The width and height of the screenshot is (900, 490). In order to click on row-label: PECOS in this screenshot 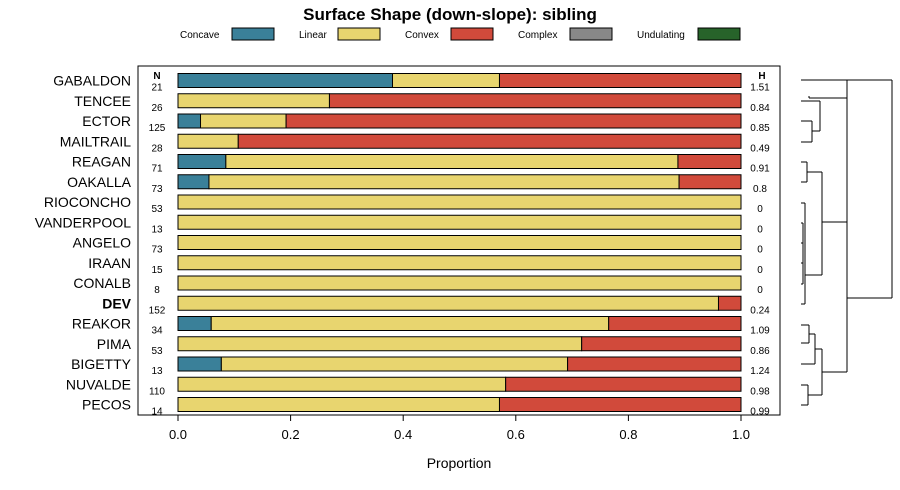, I will do `click(106, 405)`.